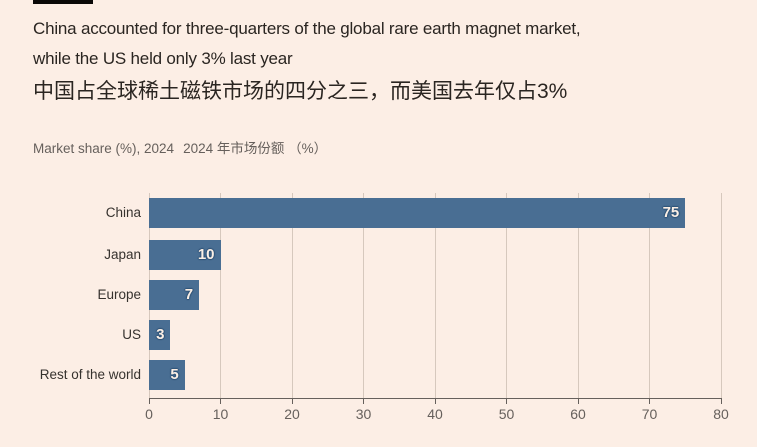 This screenshot has height=447, width=757. I want to click on x-axis-tick-label: 60, so click(578, 414).